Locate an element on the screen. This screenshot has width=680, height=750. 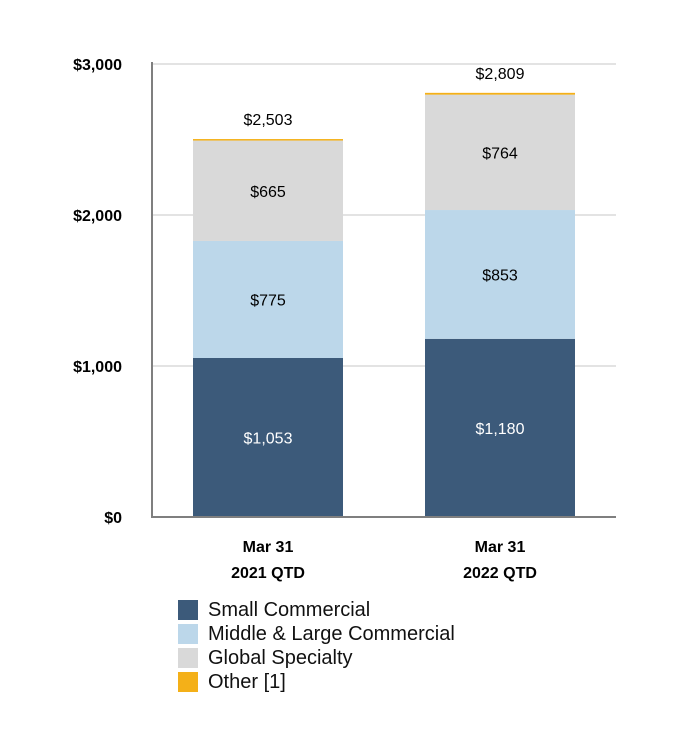
total-label: $2,809 is located at coordinates (500, 74).